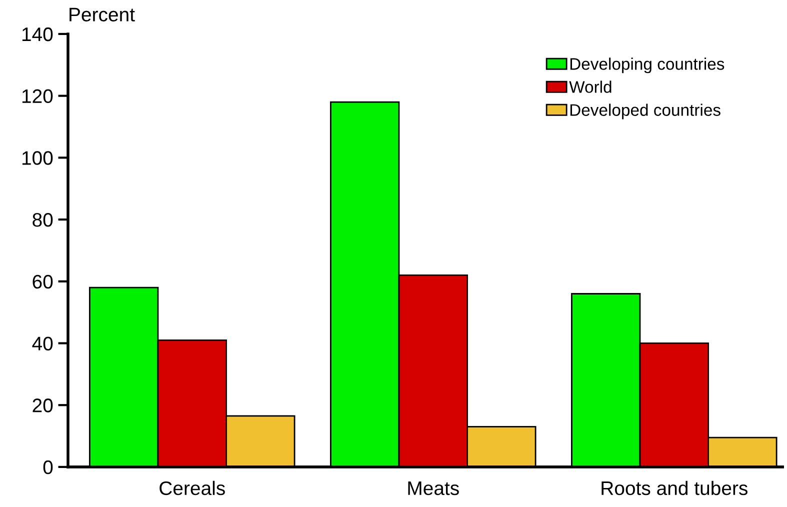  I want to click on legend-label: Developed countries, so click(645, 112).